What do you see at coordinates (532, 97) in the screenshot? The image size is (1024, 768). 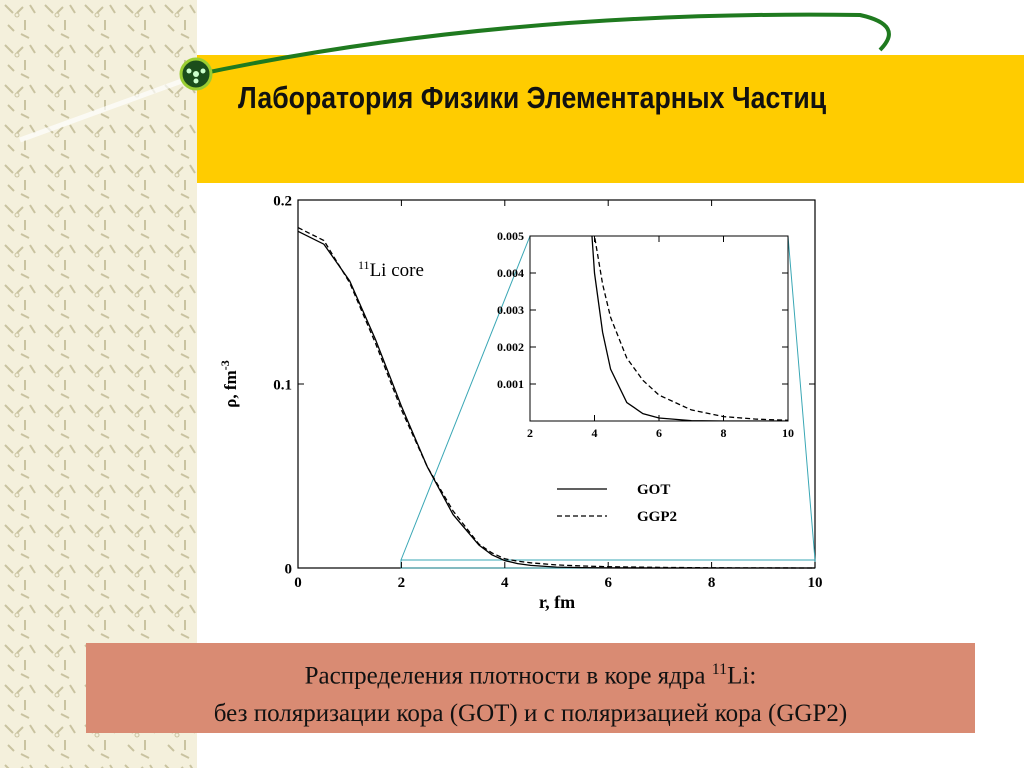 I see `slide-title: Лаборатория Физики Элементарных Частиц` at bounding box center [532, 97].